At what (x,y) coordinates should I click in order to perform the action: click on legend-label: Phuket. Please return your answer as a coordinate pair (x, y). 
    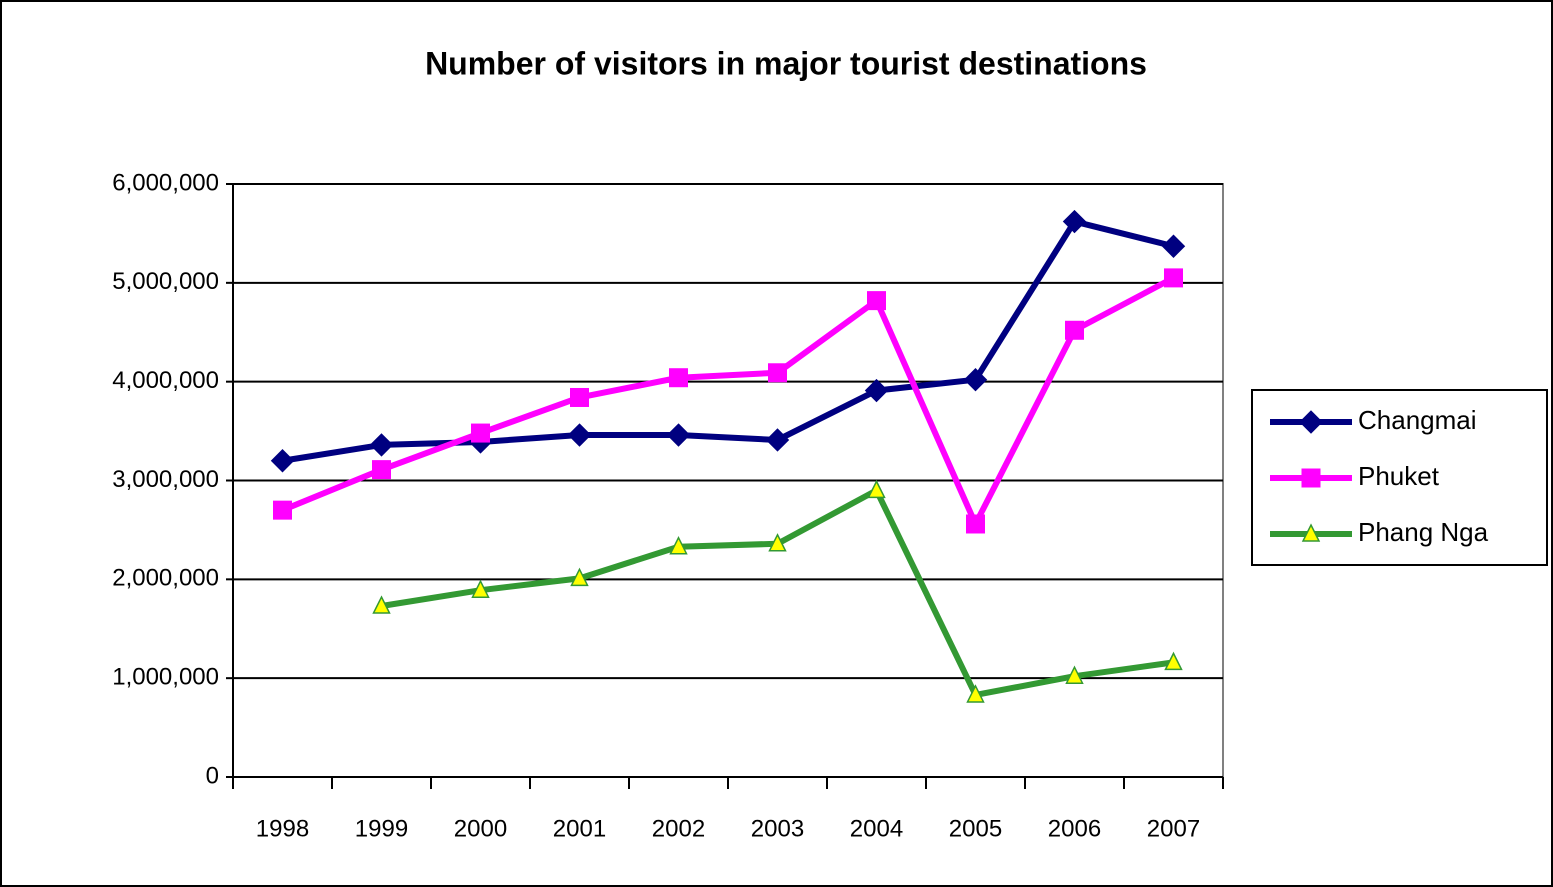
    Looking at the image, I should click on (1399, 476).